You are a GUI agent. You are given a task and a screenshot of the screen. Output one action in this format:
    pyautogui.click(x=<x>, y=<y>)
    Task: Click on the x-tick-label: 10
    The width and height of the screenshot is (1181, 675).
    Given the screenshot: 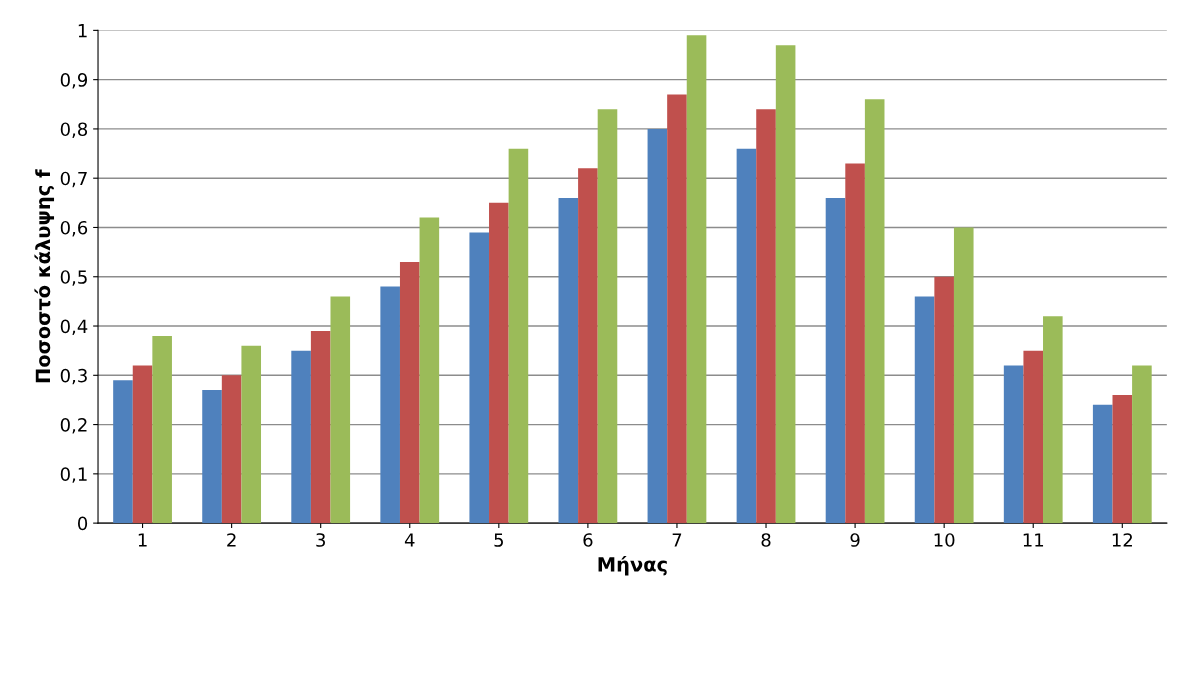 What is the action you would take?
    pyautogui.click(x=944, y=540)
    